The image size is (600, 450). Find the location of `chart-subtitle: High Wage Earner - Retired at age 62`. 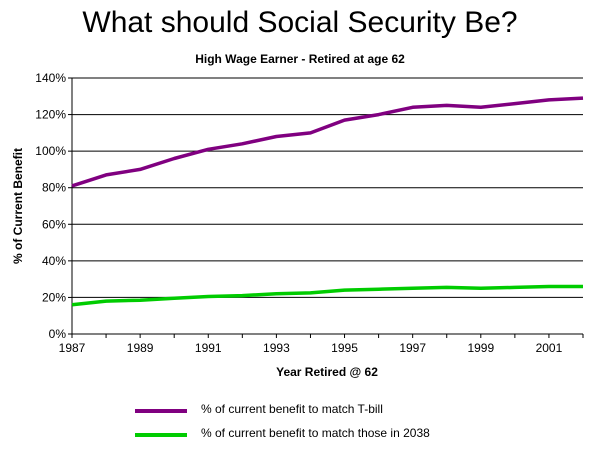

chart-subtitle: High Wage Earner - Retired at age 62 is located at coordinates (300, 59).